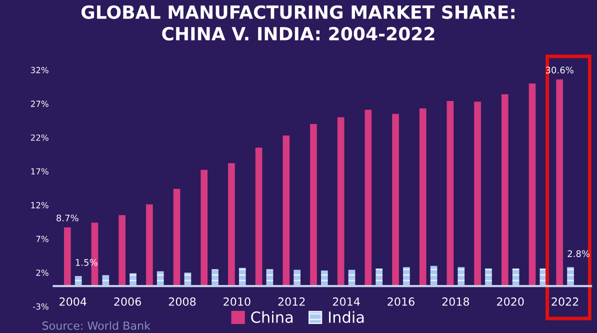 Image resolution: width=597 pixels, height=333 pixels. What do you see at coordinates (456, 301) in the screenshot?
I see `x-tick-label: 2018` at bounding box center [456, 301].